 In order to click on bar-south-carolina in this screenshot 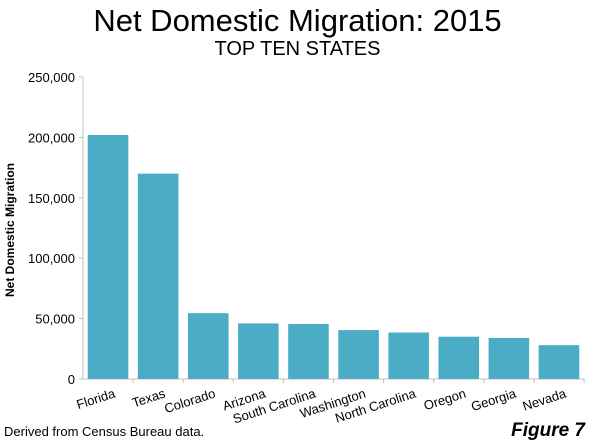, I will do `click(308, 351)`.